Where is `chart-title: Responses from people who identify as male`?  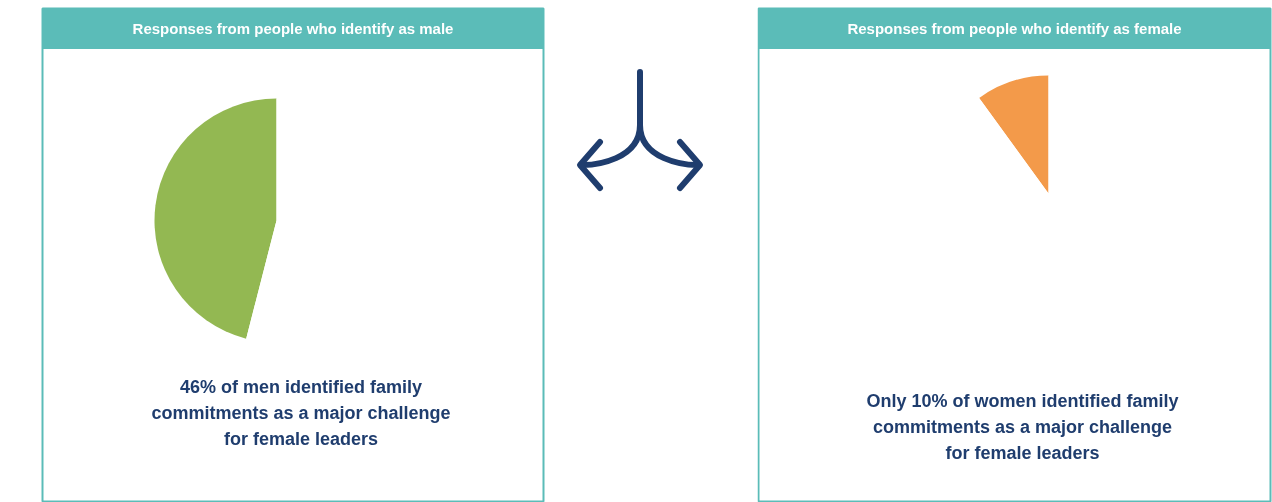
chart-title: Responses from people who identify as male is located at coordinates (293, 28).